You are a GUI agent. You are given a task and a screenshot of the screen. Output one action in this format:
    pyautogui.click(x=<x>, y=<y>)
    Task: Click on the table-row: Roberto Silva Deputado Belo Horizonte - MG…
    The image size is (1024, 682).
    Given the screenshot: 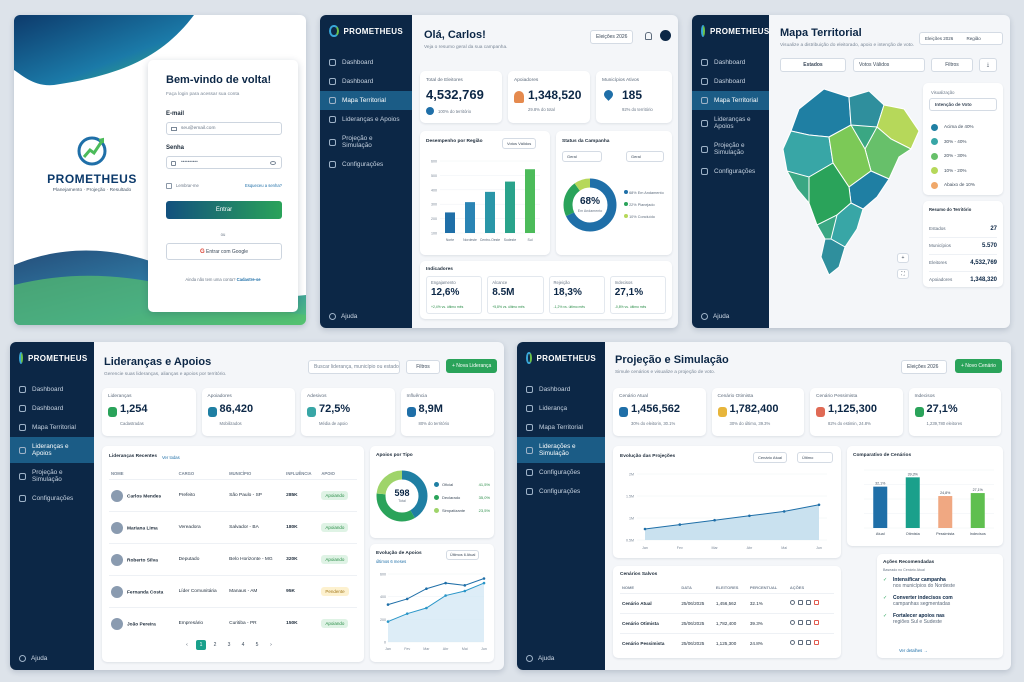 What is the action you would take?
    pyautogui.click(x=233, y=559)
    